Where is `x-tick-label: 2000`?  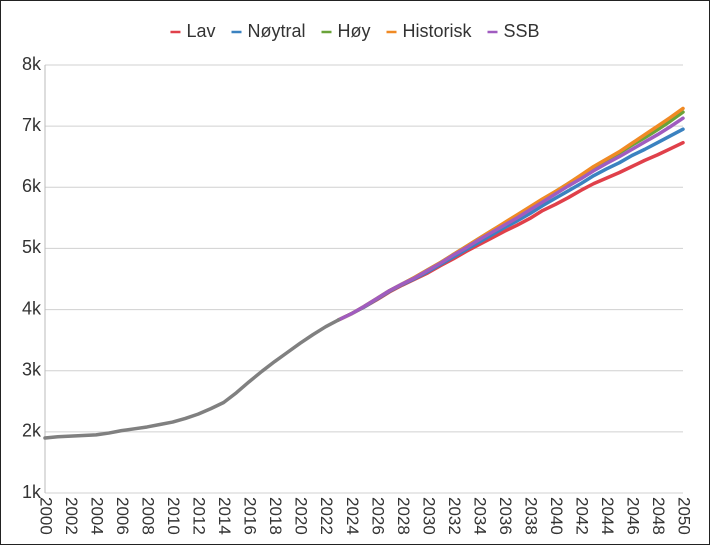 x-tick-label: 2000 is located at coordinates (46, 516).